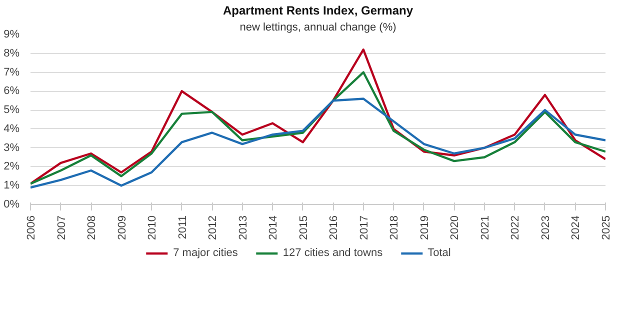  What do you see at coordinates (606, 227) in the screenshot?
I see `x-tick-label: 2025` at bounding box center [606, 227].